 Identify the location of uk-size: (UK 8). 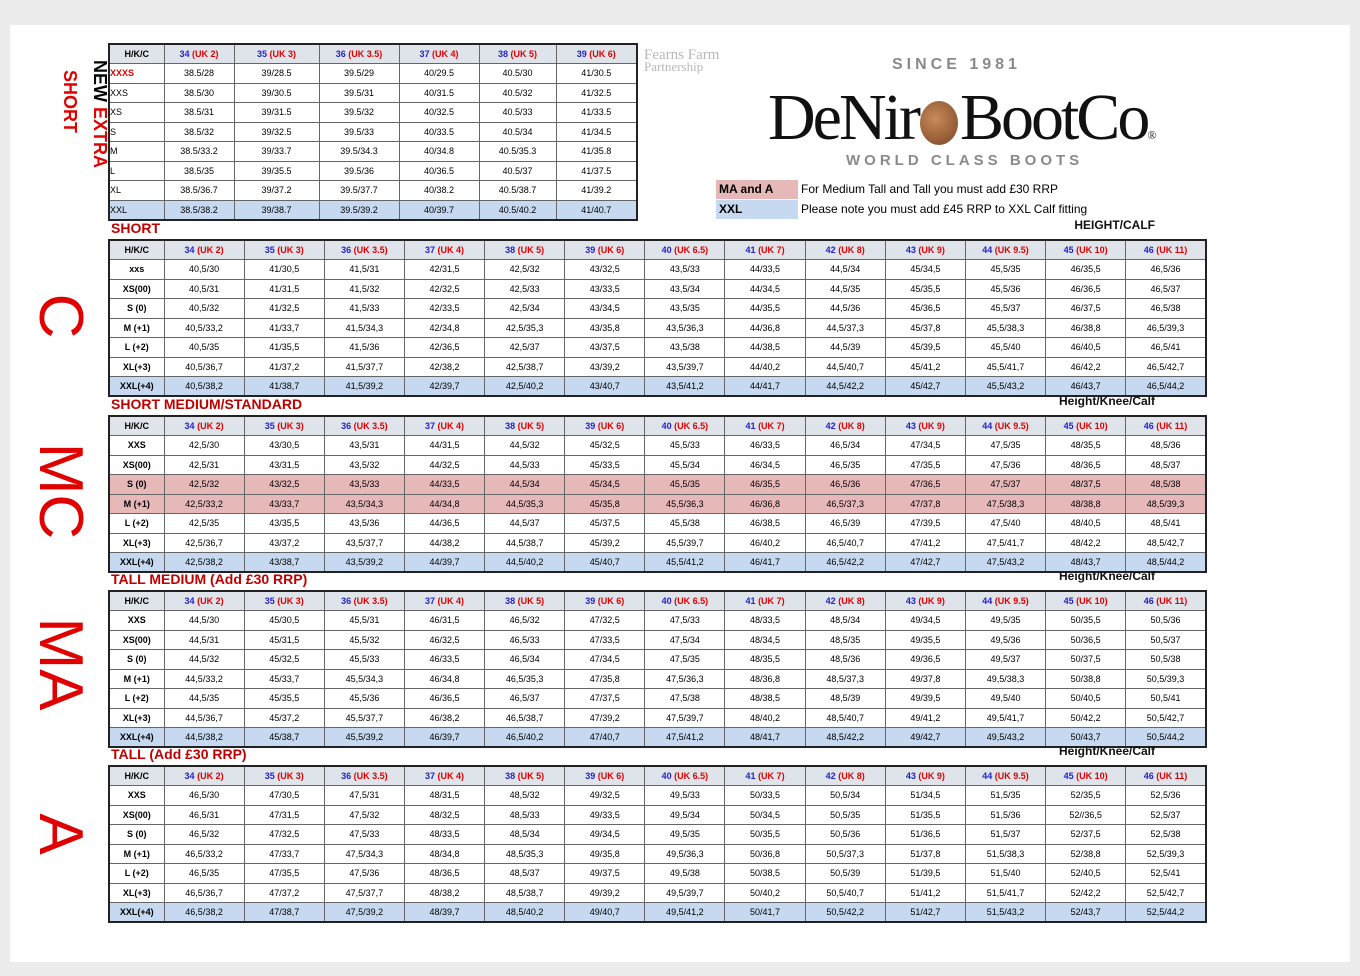
(851, 426).